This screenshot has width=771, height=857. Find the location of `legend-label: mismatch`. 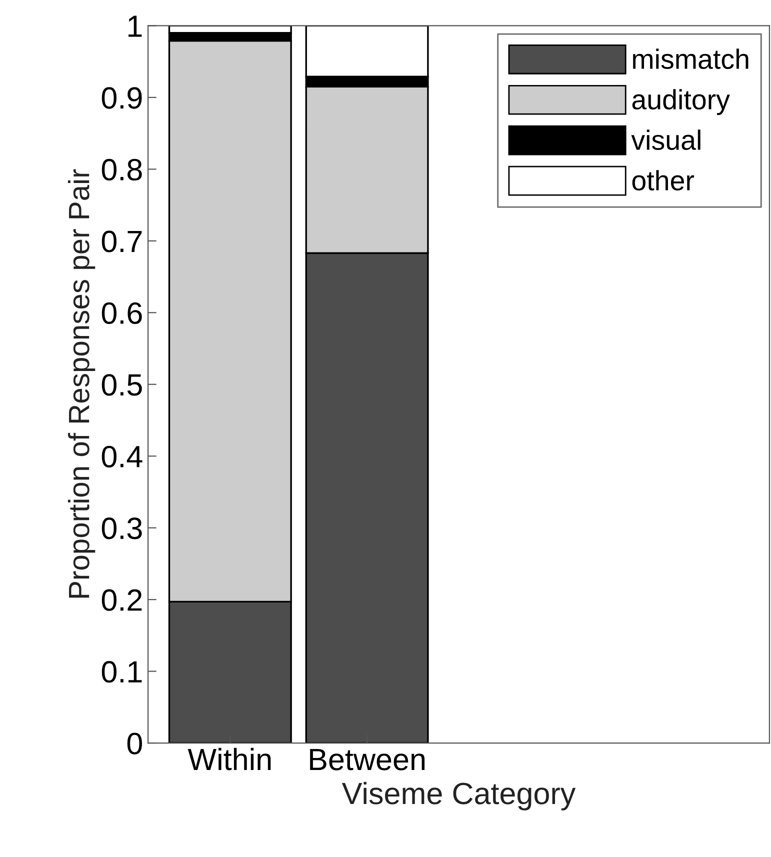

legend-label: mismatch is located at coordinates (690, 59).